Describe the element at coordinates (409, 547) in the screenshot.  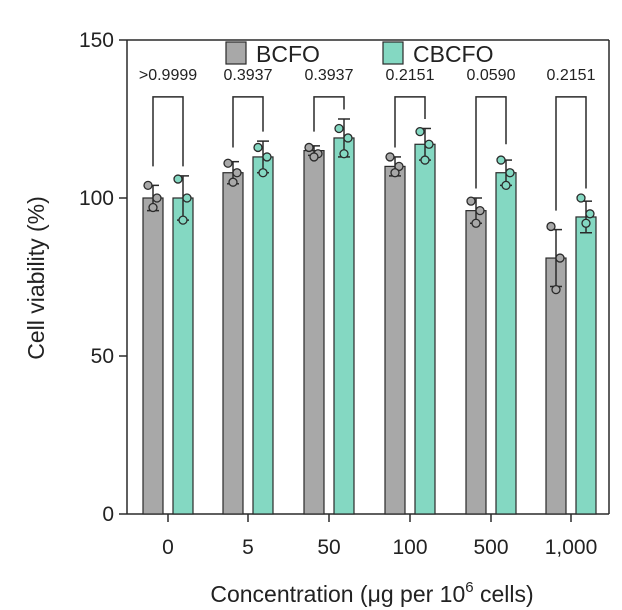
I see `x-tick-label: 100` at that location.